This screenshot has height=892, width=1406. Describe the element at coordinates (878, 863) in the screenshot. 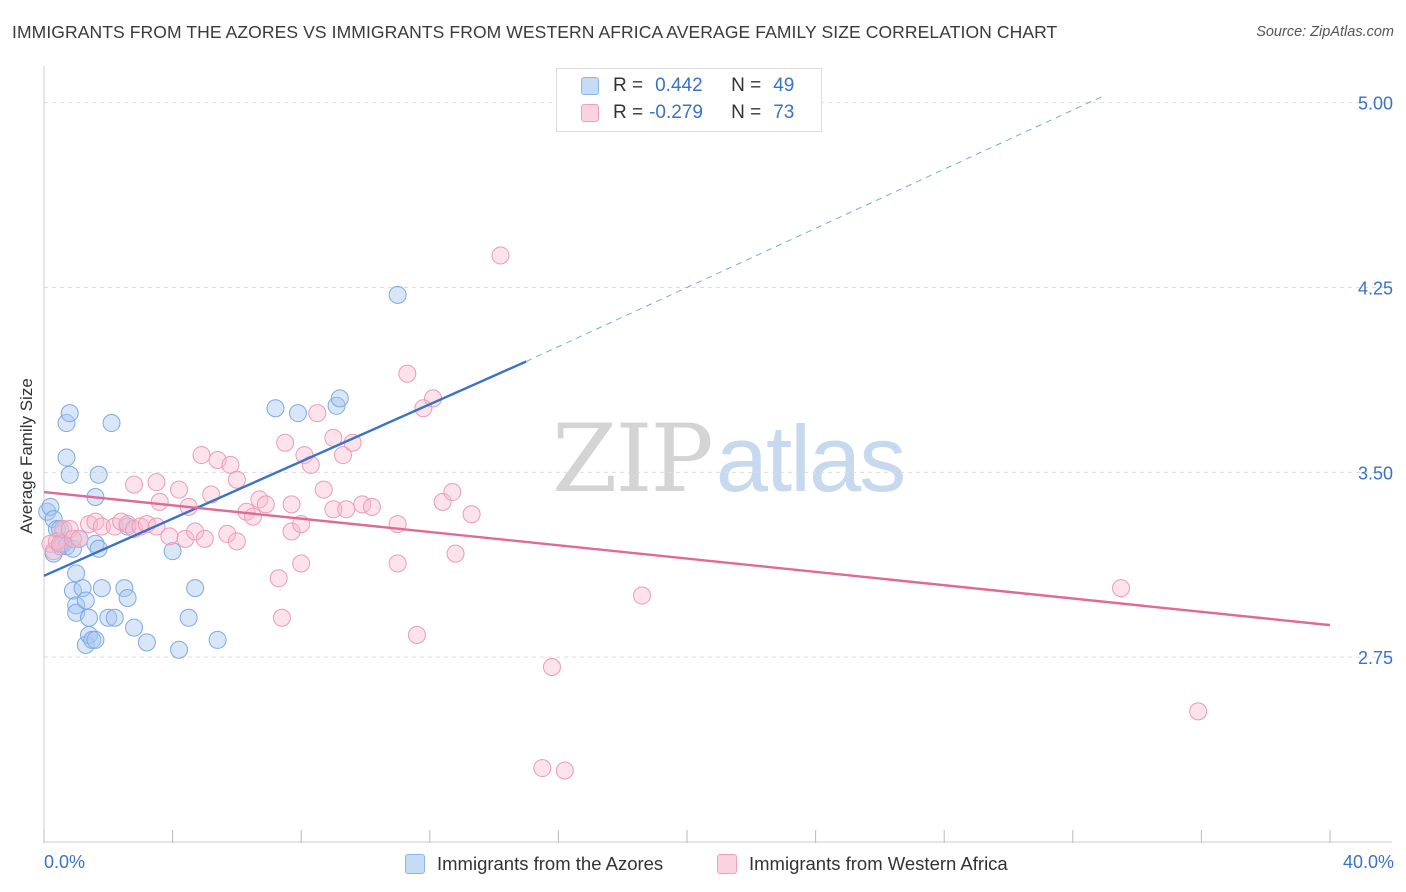

I see `bottom-legend-label-western-africa: Immigrants from Western Africa` at that location.